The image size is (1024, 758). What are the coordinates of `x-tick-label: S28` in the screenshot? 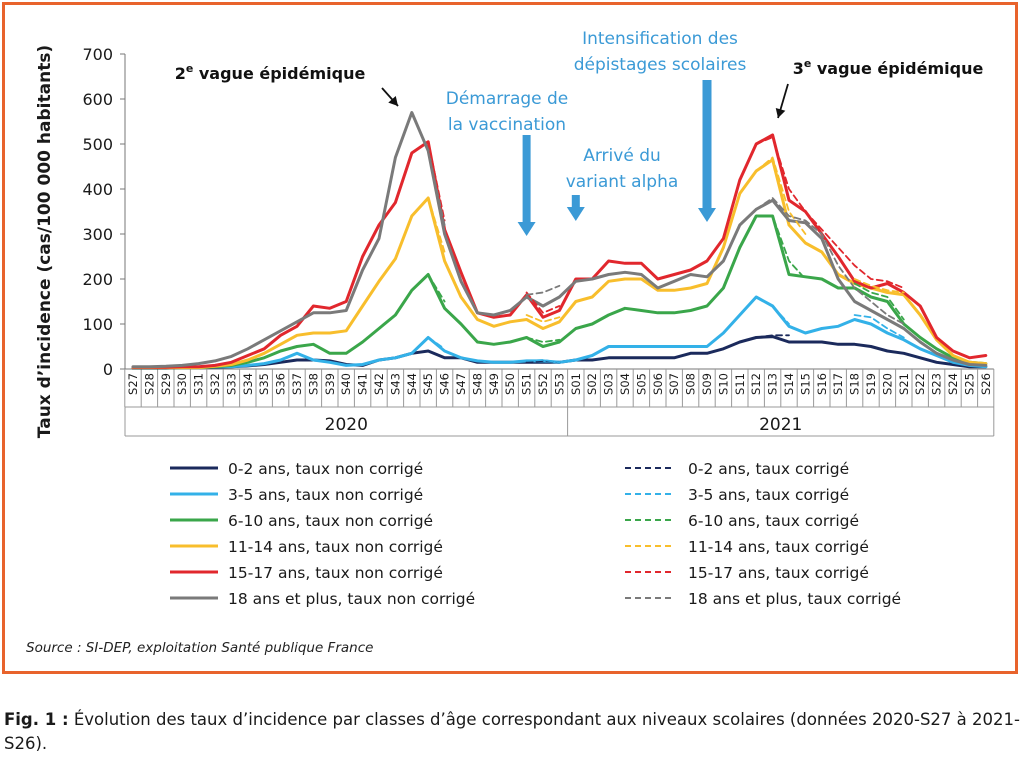 It's located at (149, 384).